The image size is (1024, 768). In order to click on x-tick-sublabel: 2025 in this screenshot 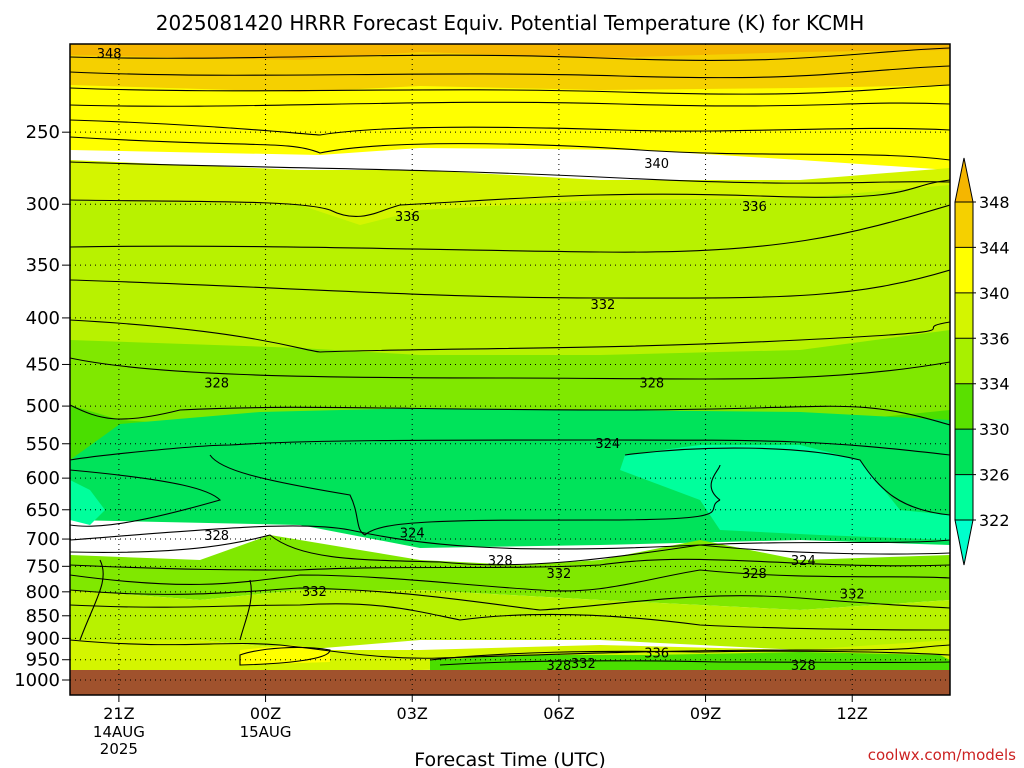, I will do `click(119, 749)`.